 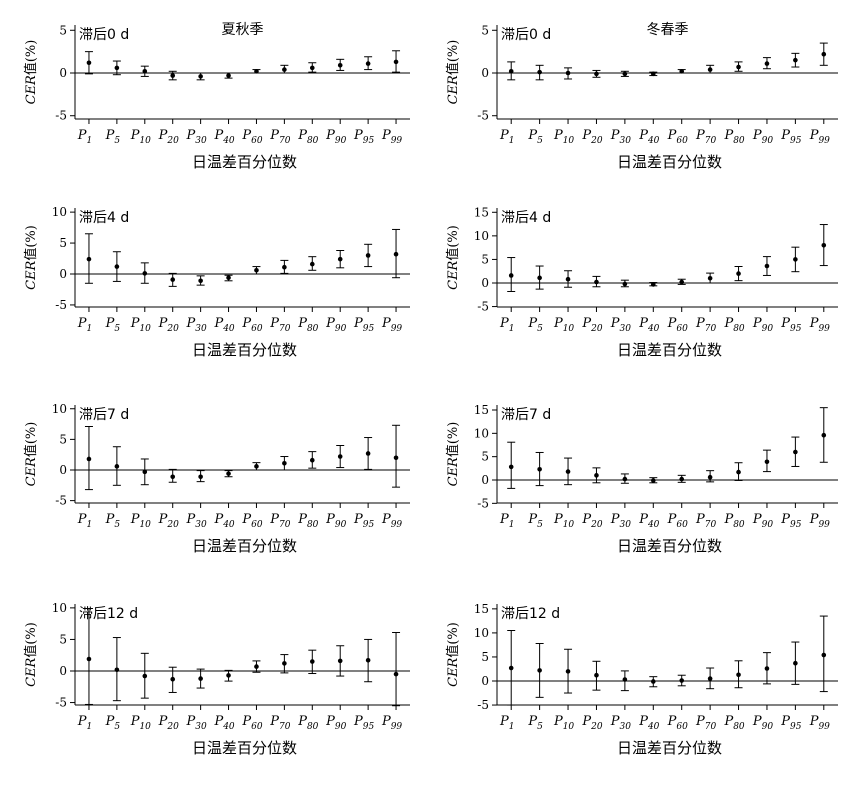 What do you see at coordinates (526, 35) in the screenshot?
I see `panel-label: 滞后0 d` at bounding box center [526, 35].